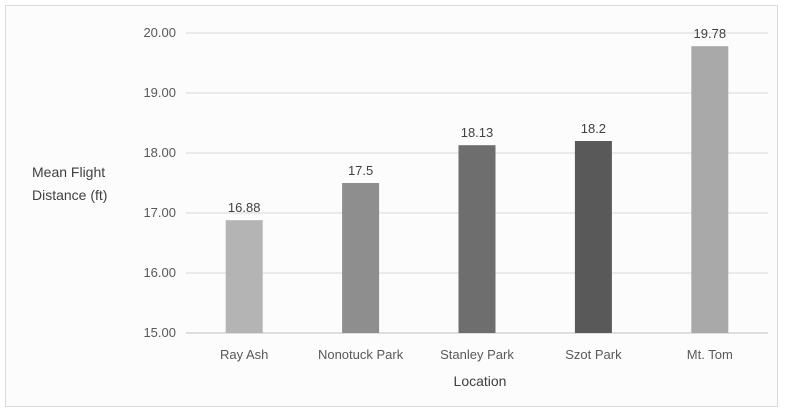  What do you see at coordinates (159, 212) in the screenshot?
I see `y-tick-label: 17.00` at bounding box center [159, 212].